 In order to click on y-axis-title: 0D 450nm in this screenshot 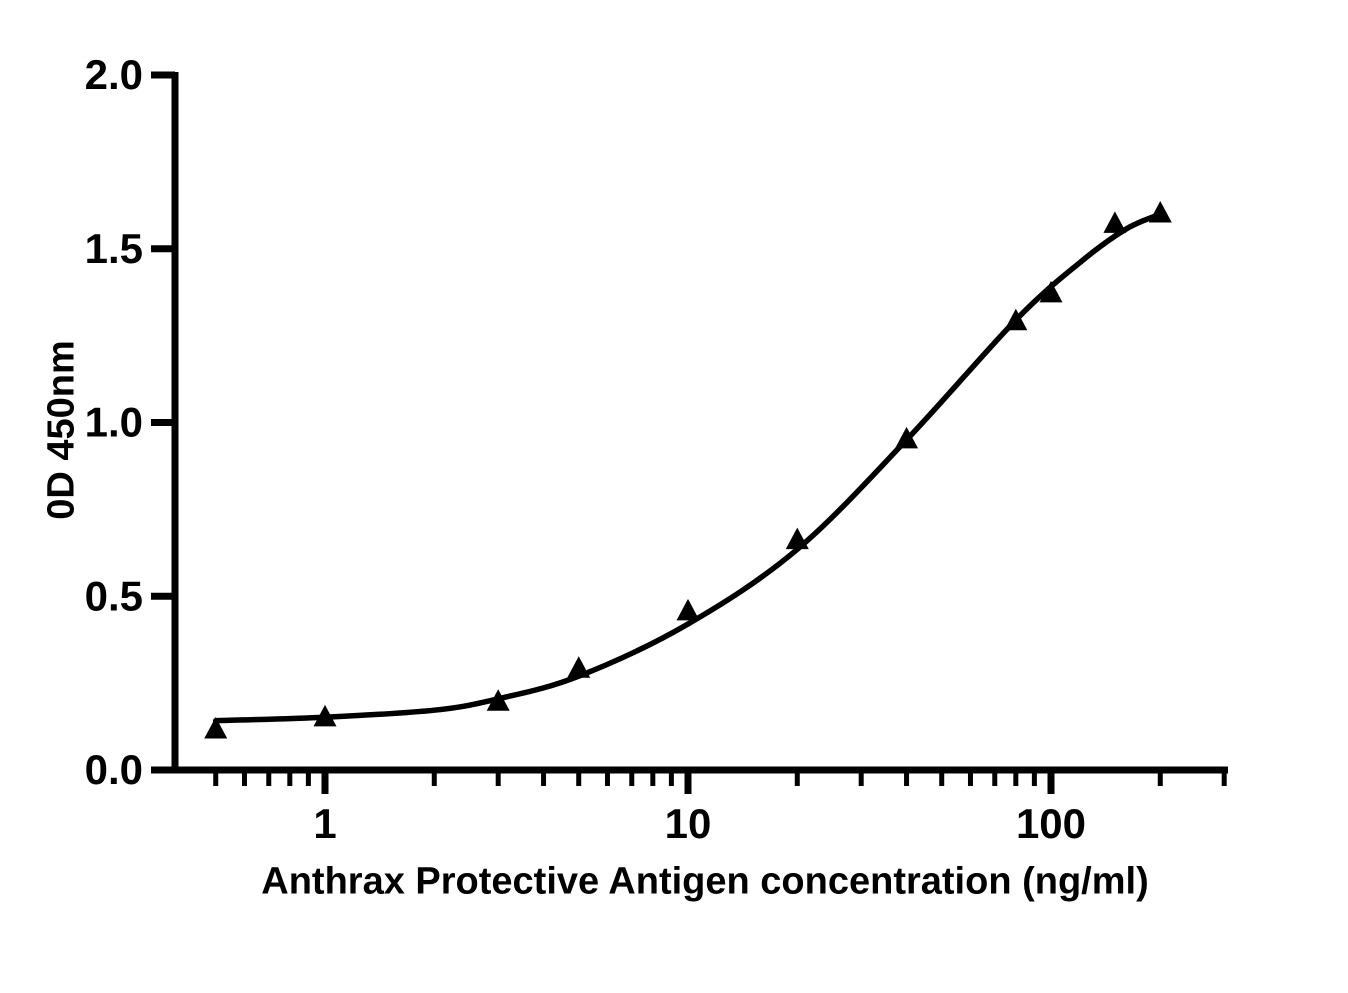, I will do `click(61, 430)`.